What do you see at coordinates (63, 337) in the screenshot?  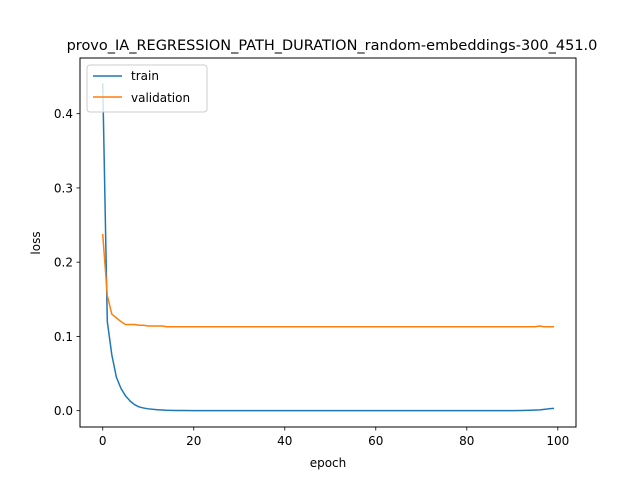 I see `y-tick-label: 0.1` at bounding box center [63, 337].